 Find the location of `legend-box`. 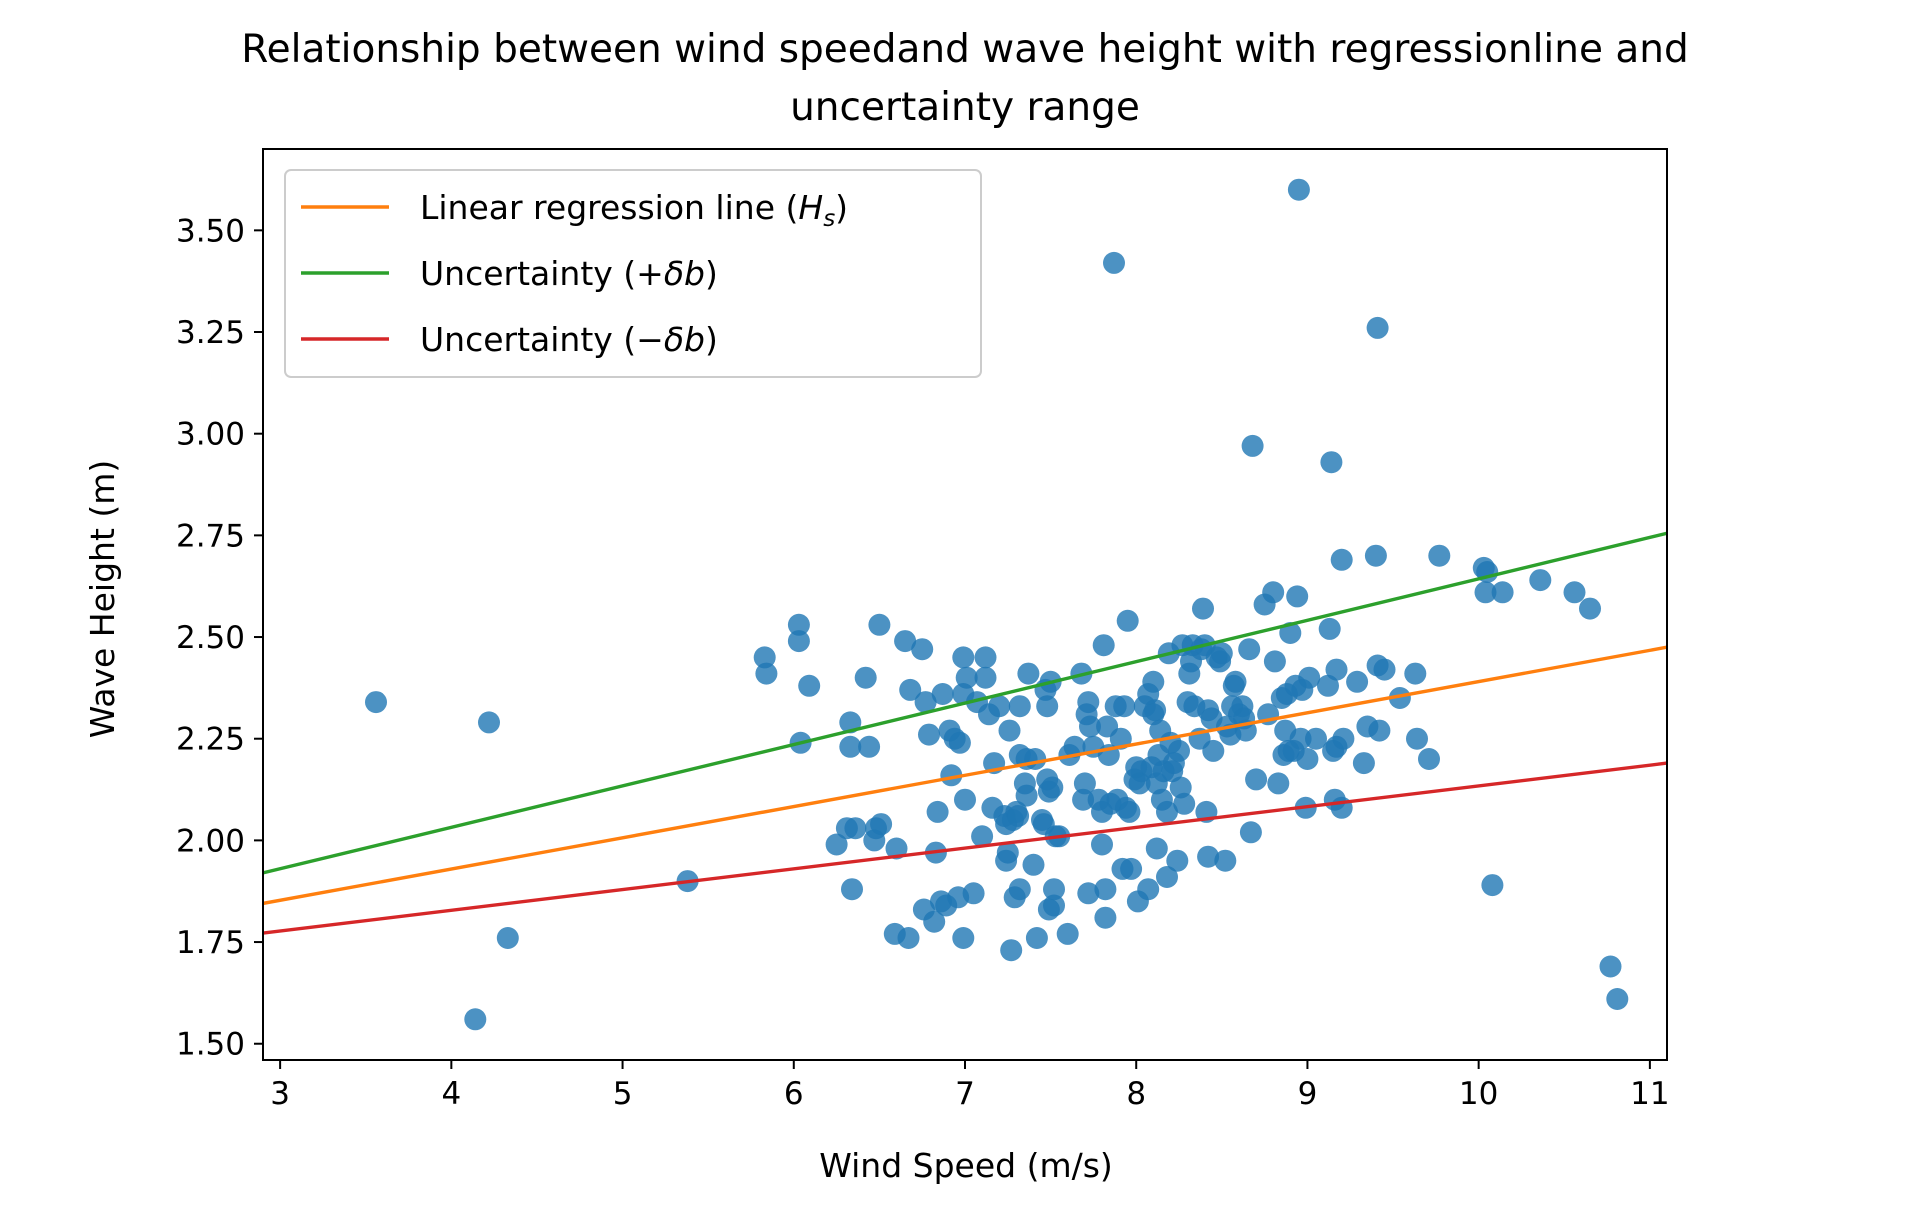

legend-box is located at coordinates (633, 273).